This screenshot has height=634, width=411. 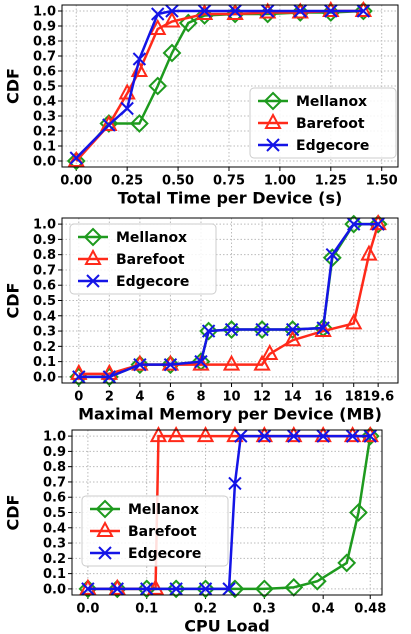 What do you see at coordinates (226, 625) in the screenshot?
I see `x-axis-label: CPU Load` at bounding box center [226, 625].